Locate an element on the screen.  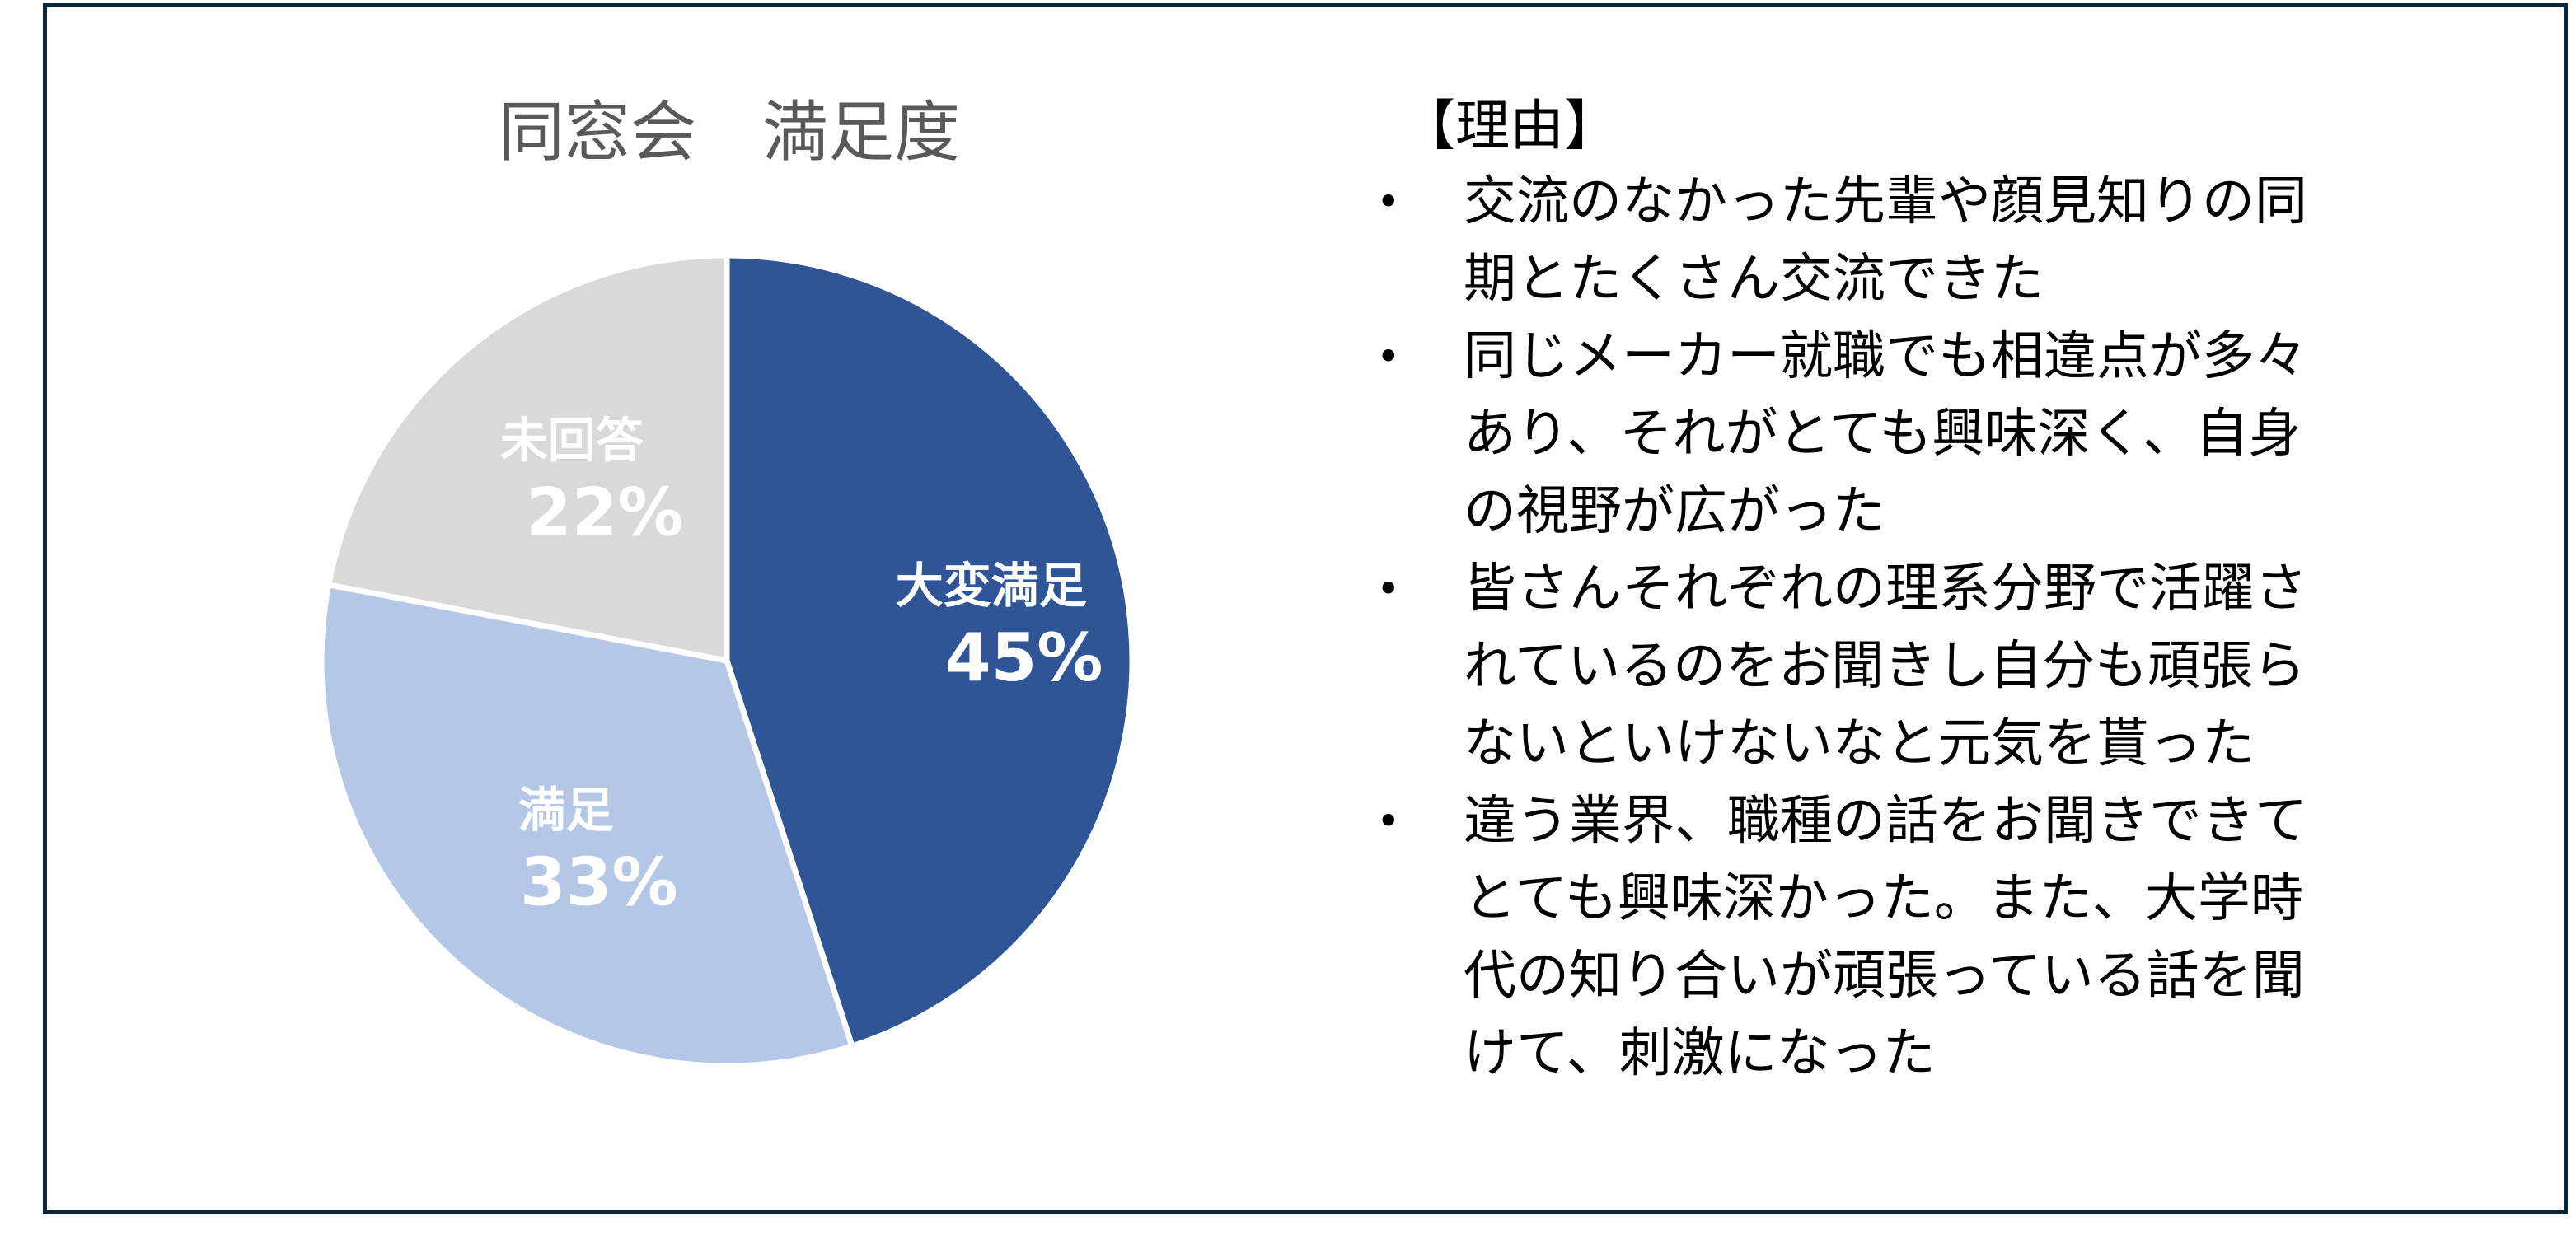
slice-value-label: 45% is located at coordinates (1024, 657).